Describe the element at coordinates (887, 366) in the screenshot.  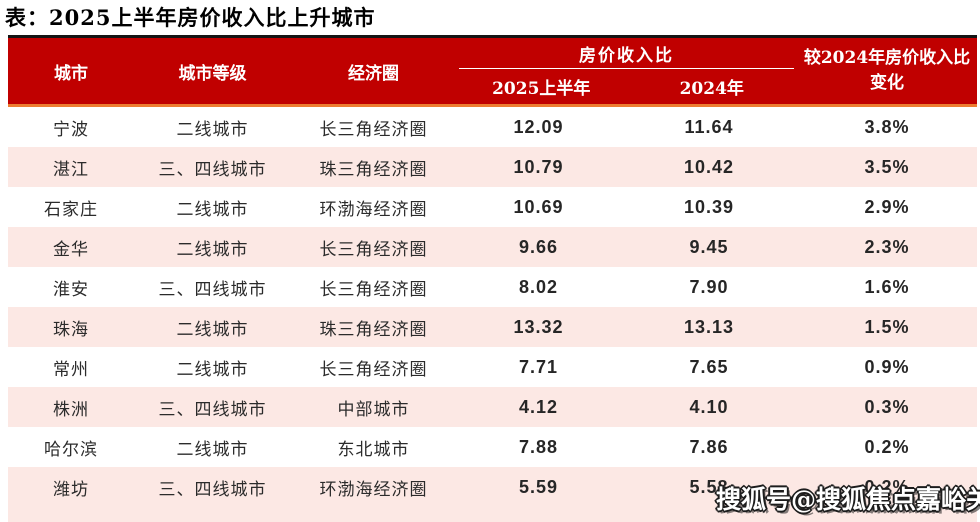
I see `cell-change: 0.9%` at that location.